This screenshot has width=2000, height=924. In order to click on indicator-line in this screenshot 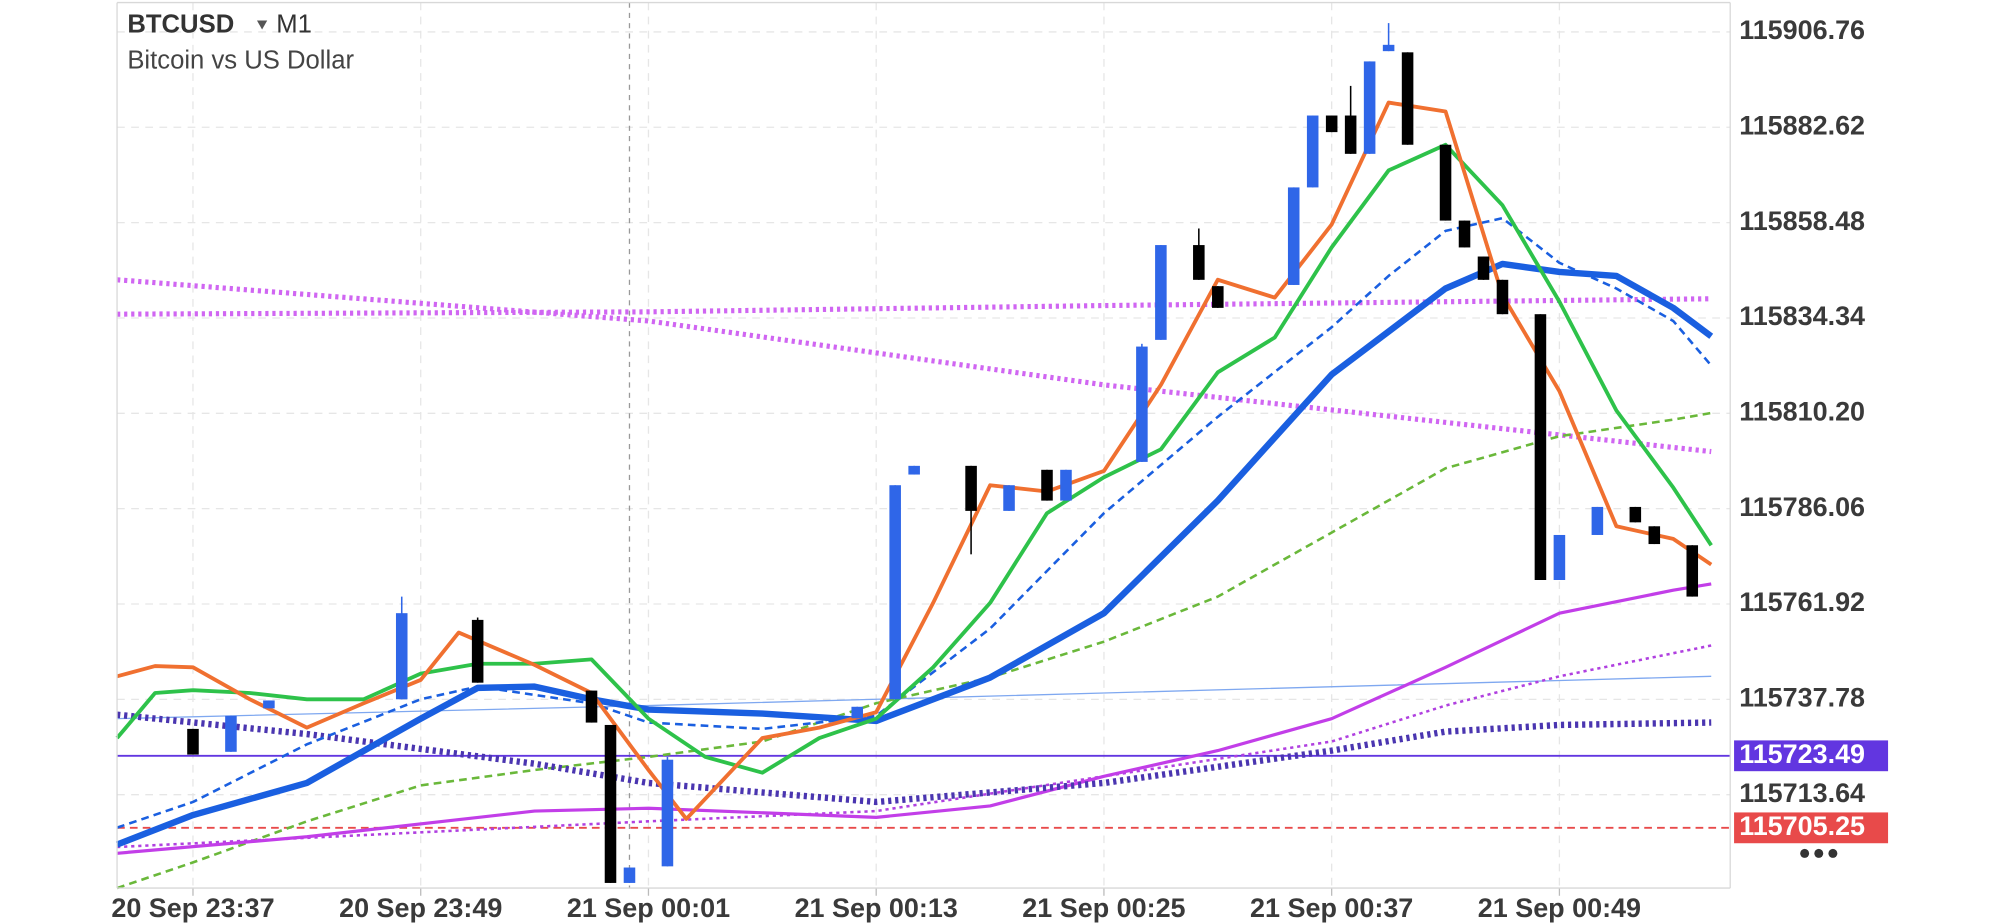, I will do `click(914, 758)`.